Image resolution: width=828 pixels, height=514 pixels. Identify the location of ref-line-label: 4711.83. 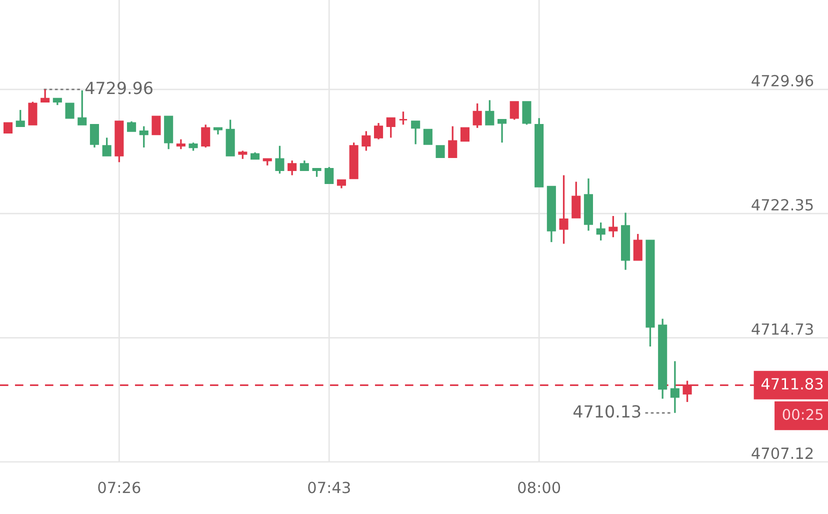
(792, 384).